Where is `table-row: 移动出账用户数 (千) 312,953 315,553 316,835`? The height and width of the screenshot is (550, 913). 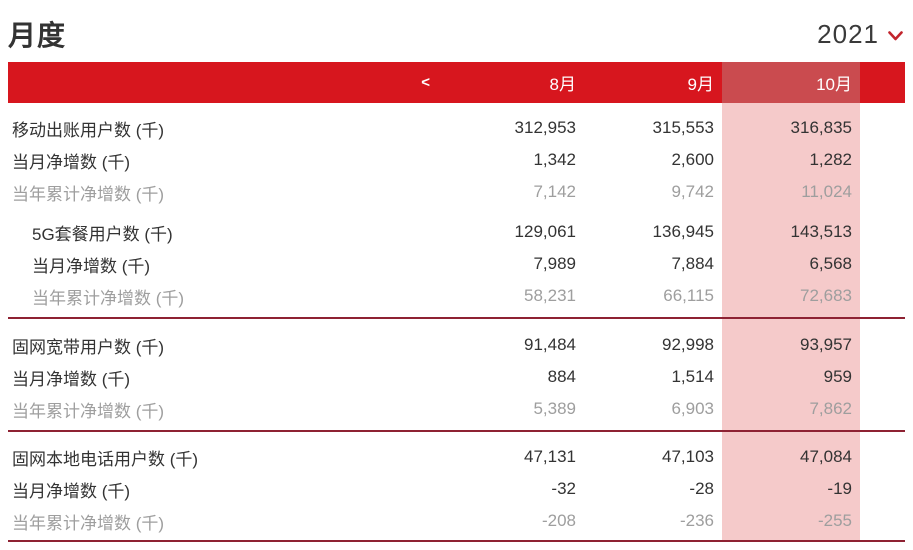 table-row: 移动出账用户数 (千) 312,953 315,553 316,835 is located at coordinates (456, 128).